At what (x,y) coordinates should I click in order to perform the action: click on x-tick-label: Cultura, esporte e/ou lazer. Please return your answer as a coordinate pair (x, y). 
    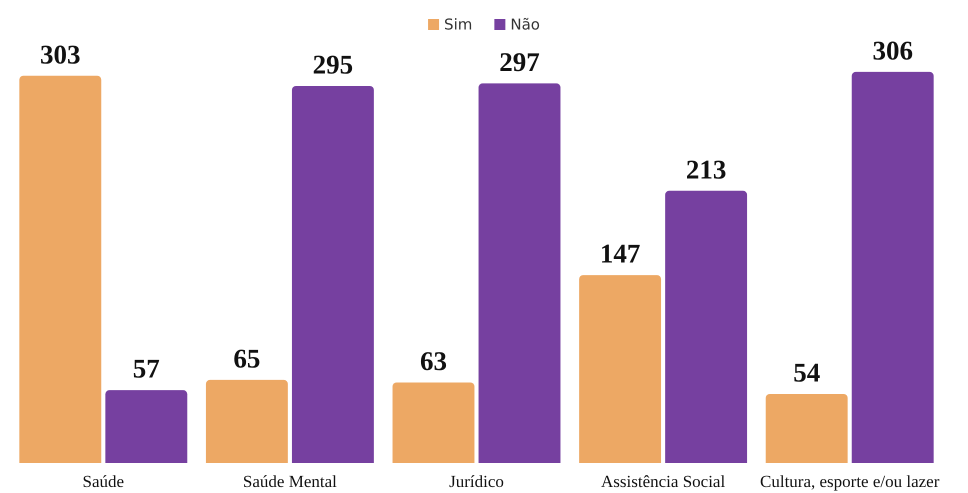
    Looking at the image, I should click on (850, 481).